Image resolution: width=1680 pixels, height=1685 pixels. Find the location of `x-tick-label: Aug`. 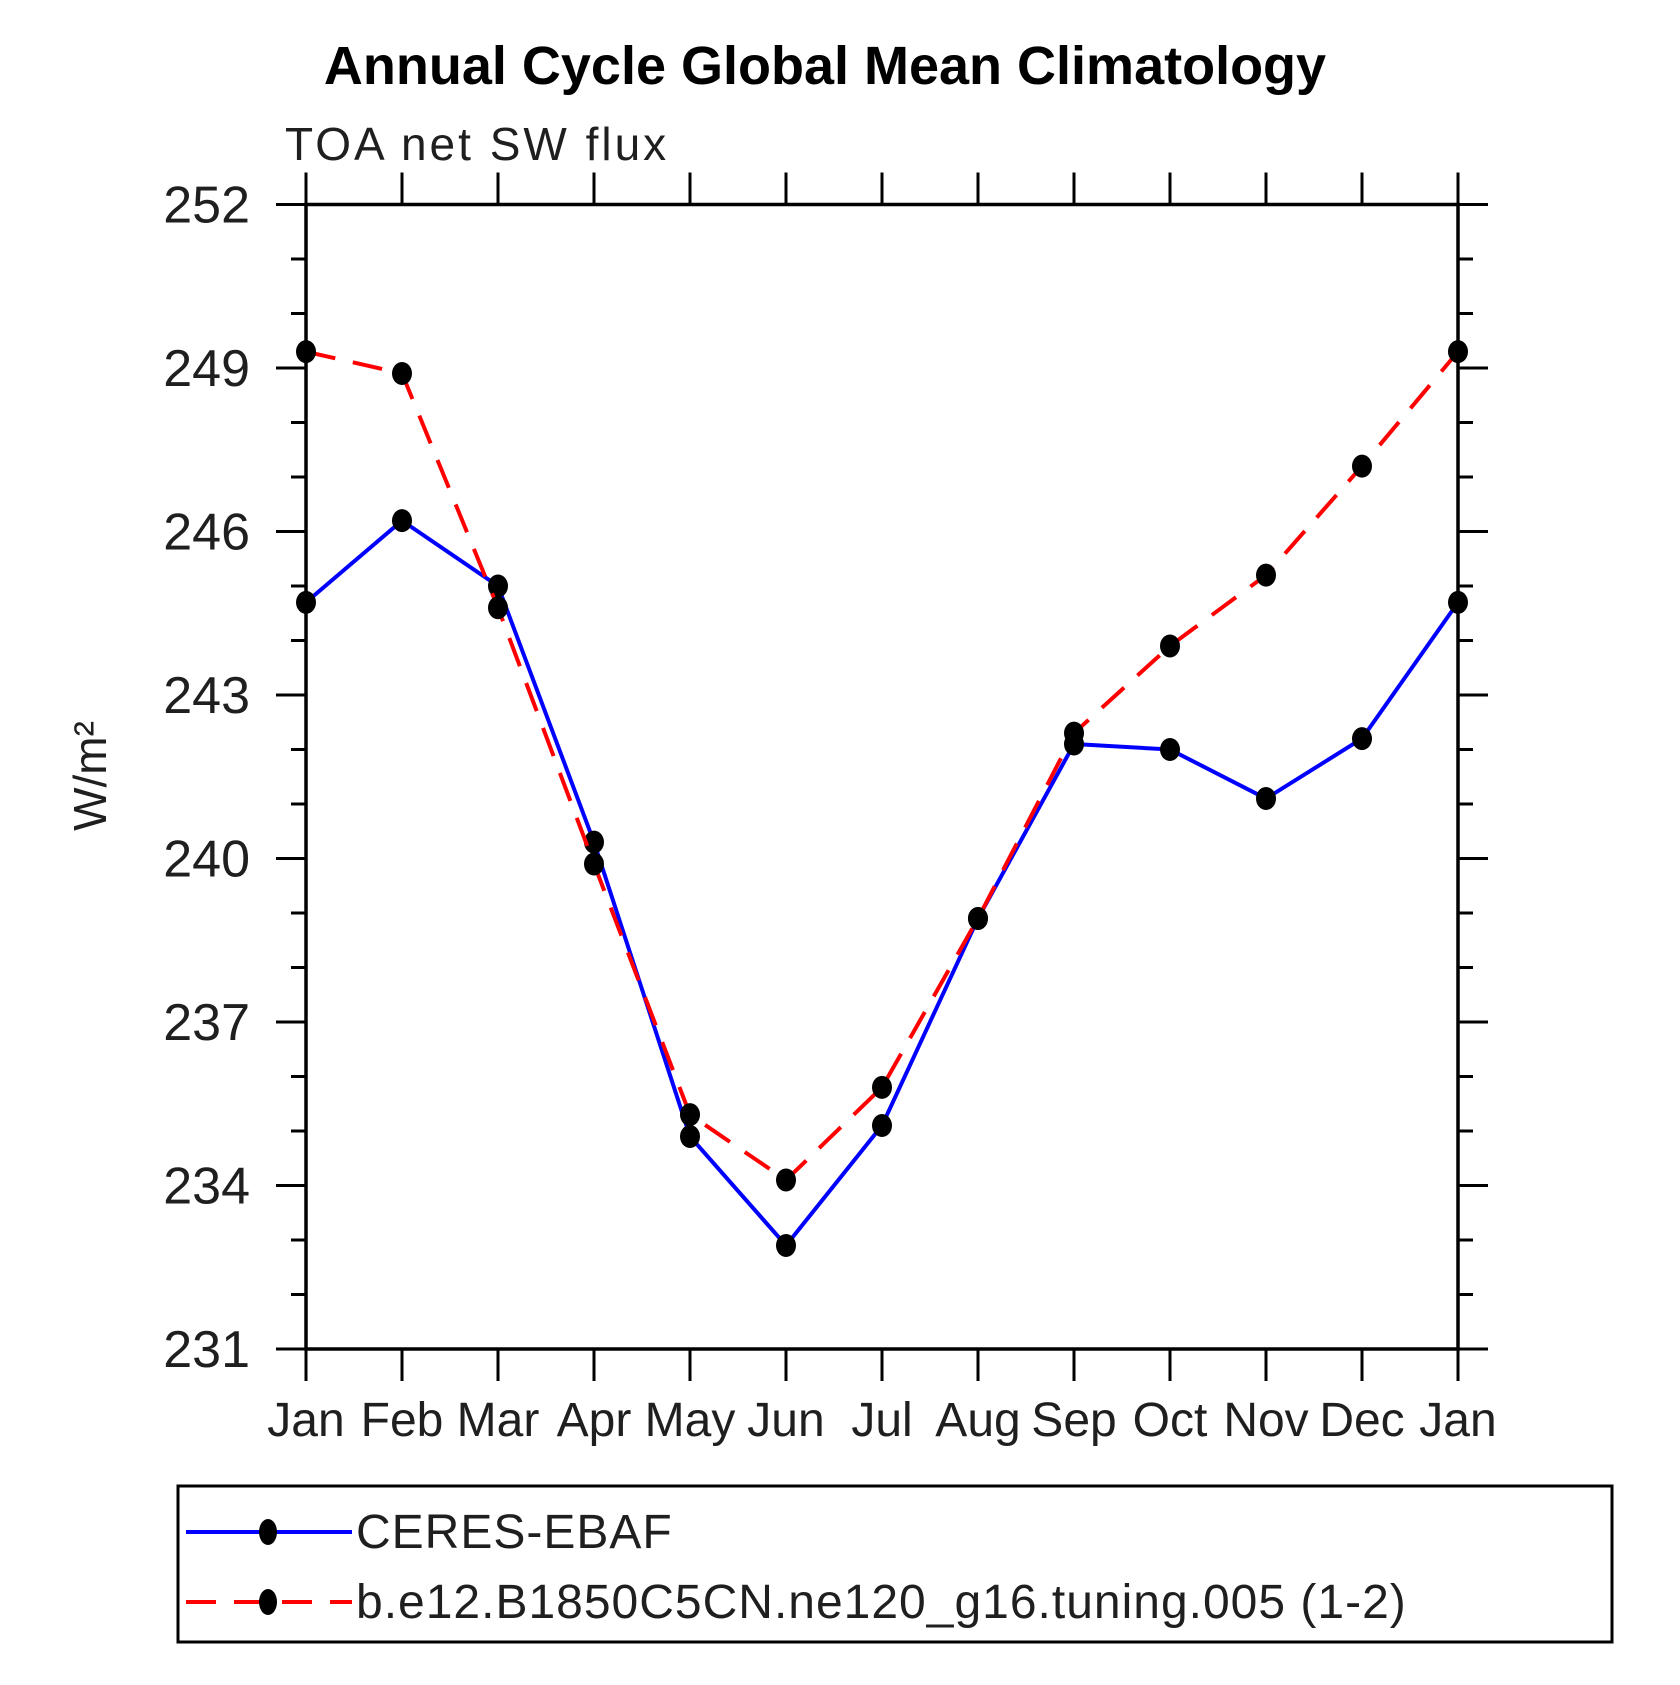

x-tick-label: Aug is located at coordinates (977, 1420).